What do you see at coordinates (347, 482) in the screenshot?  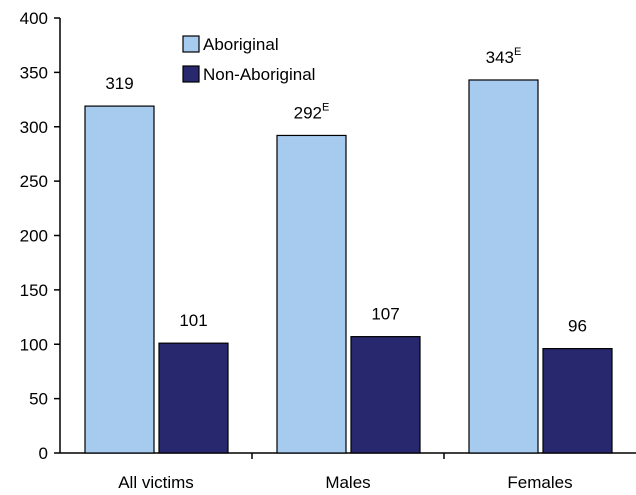 I see `x-category-label: Males` at bounding box center [347, 482].